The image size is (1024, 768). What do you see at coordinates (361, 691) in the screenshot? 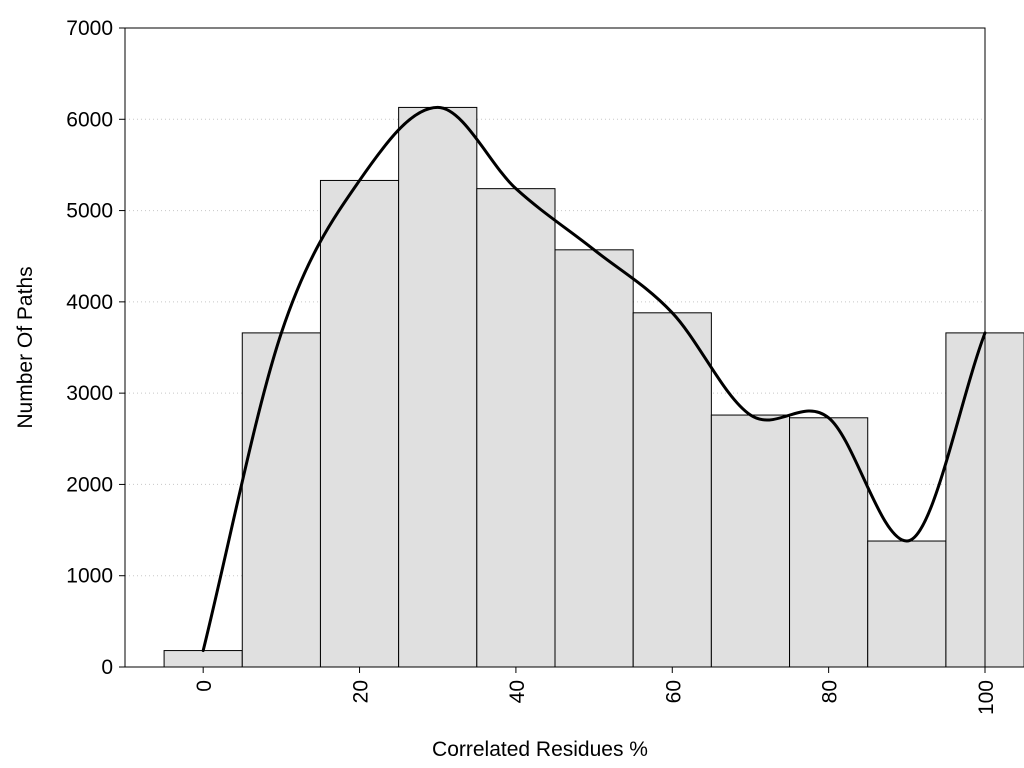
I see `x-tick-label: 20` at bounding box center [361, 691].